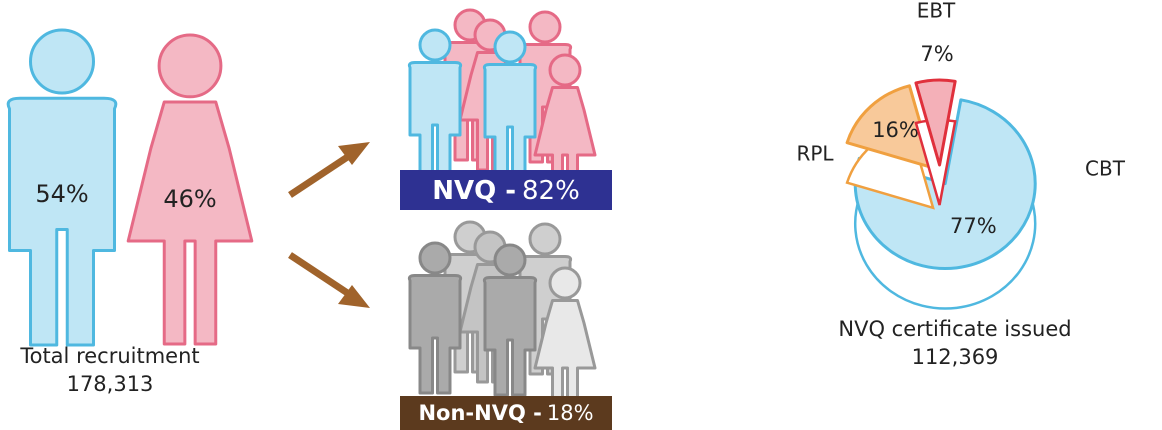 This screenshot has width=1162, height=430. What do you see at coordinates (110, 384) in the screenshot?
I see `recruitment-total: 178,313` at bounding box center [110, 384].